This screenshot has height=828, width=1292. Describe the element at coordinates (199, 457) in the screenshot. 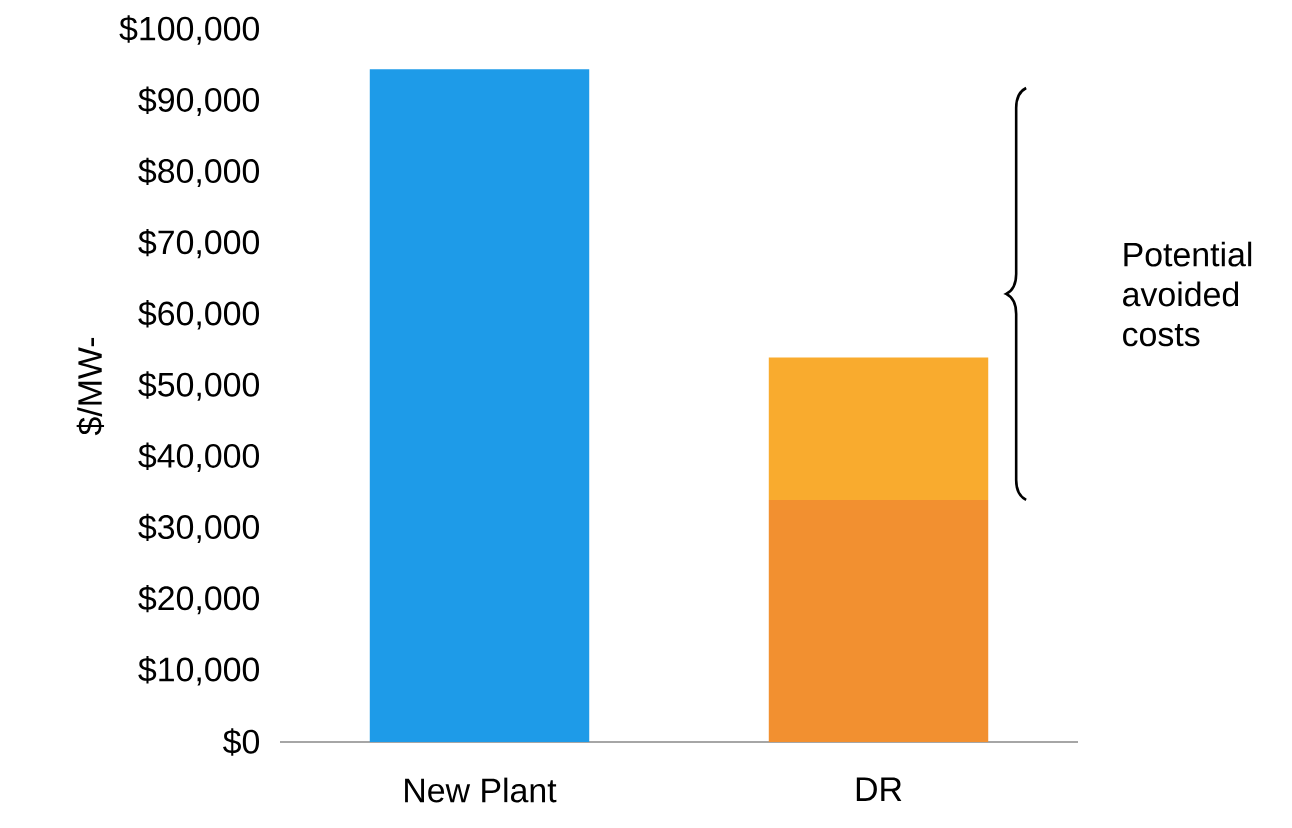

I see `y-tick-label: $40,000` at that location.